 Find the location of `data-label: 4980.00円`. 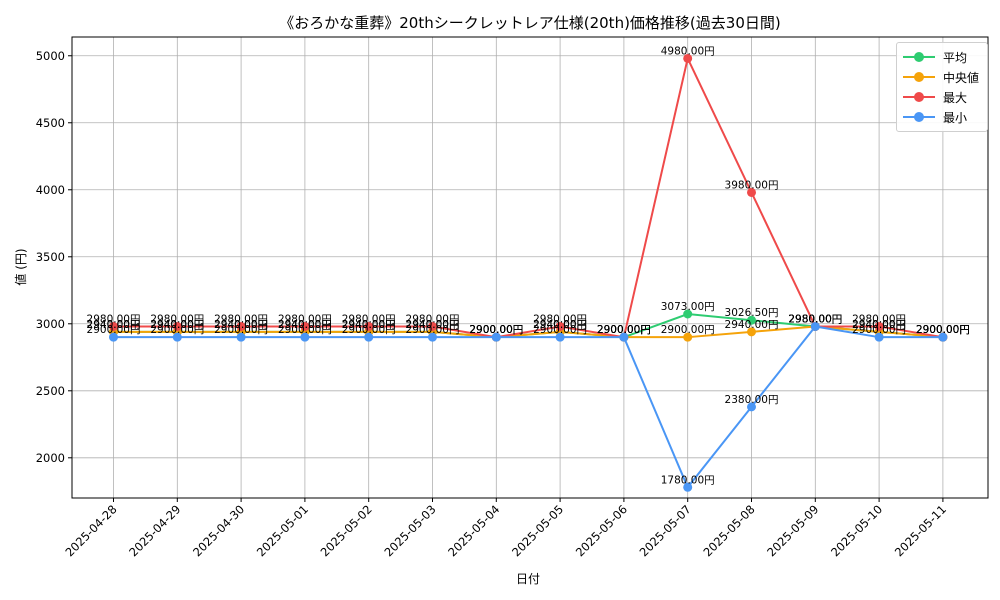

data-label: 4980.00円 is located at coordinates (688, 51).